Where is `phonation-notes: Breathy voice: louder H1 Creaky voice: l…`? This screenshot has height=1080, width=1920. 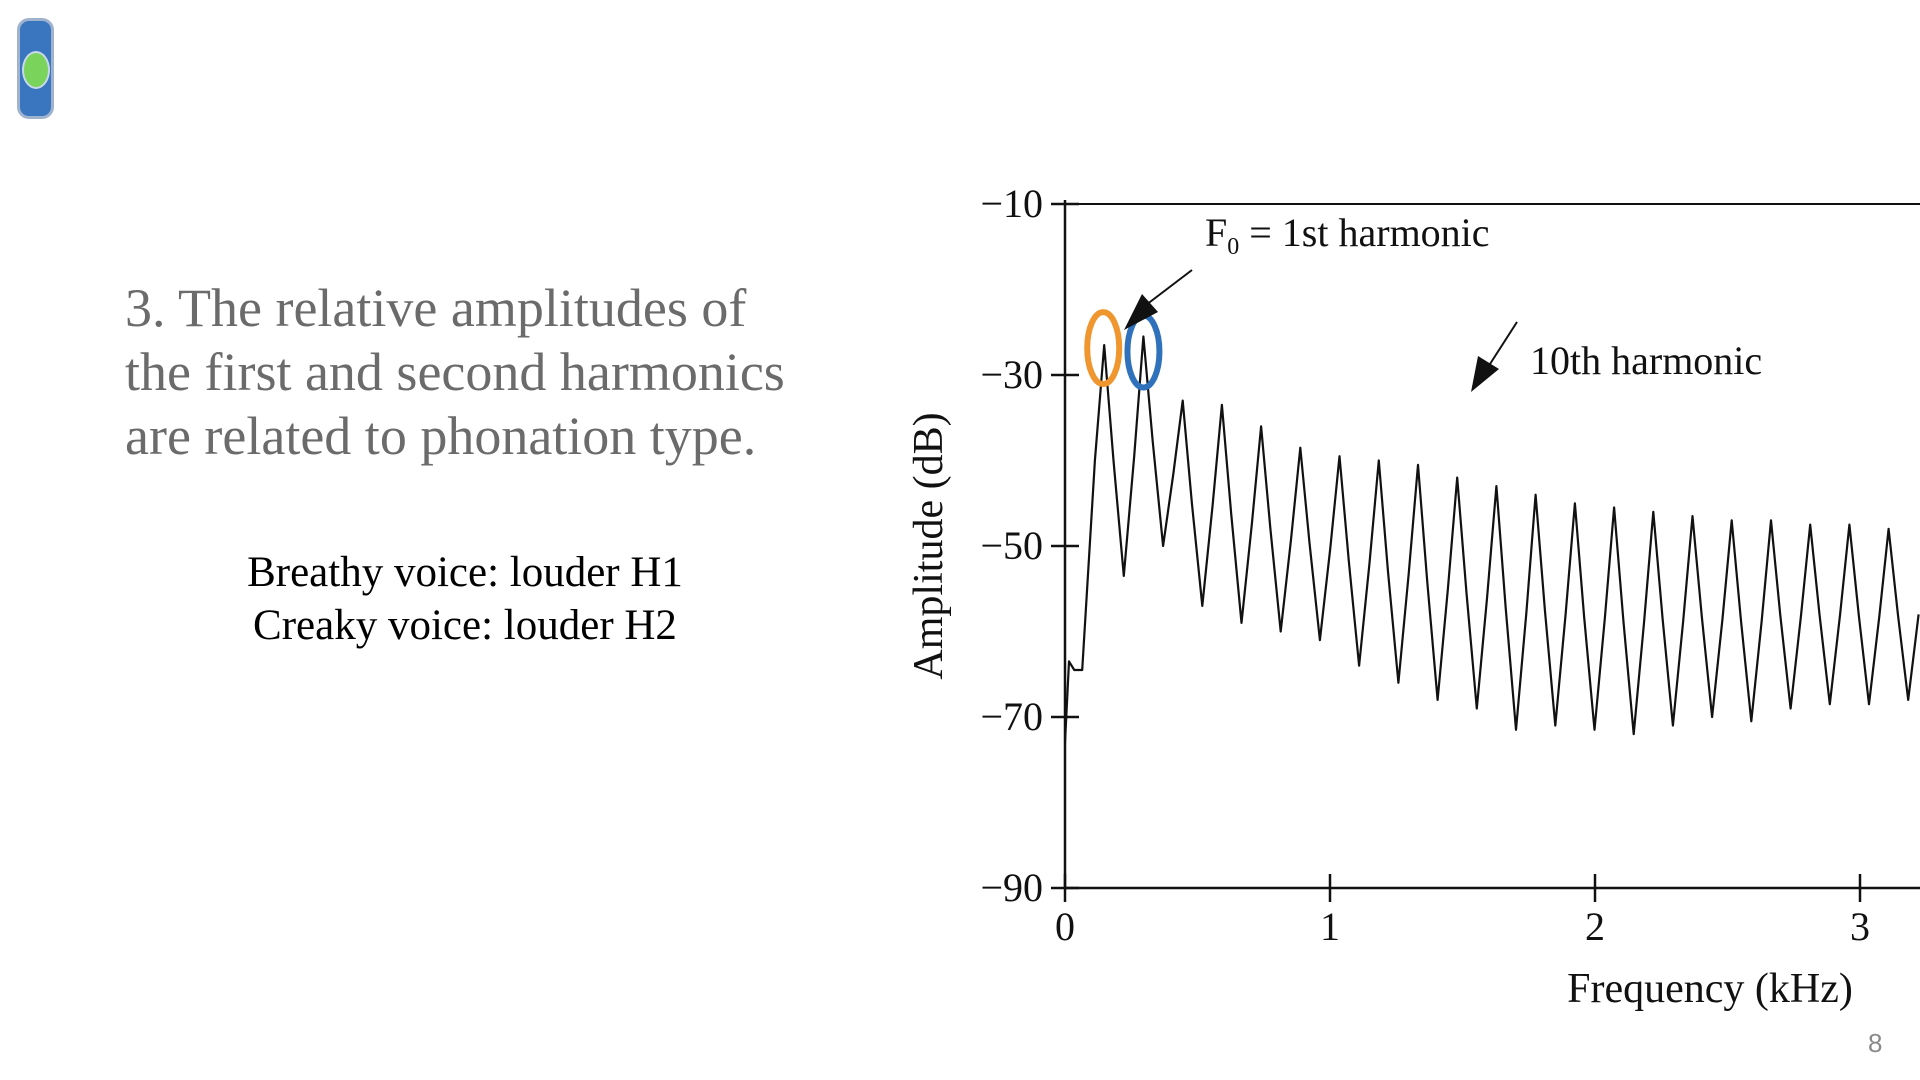
phonation-notes: Breathy voice: louder H1 Creaky voice: l… is located at coordinates (465, 599).